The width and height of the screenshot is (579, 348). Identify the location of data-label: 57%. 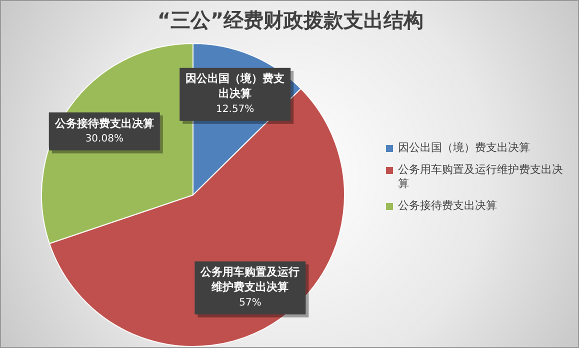
(250, 302).